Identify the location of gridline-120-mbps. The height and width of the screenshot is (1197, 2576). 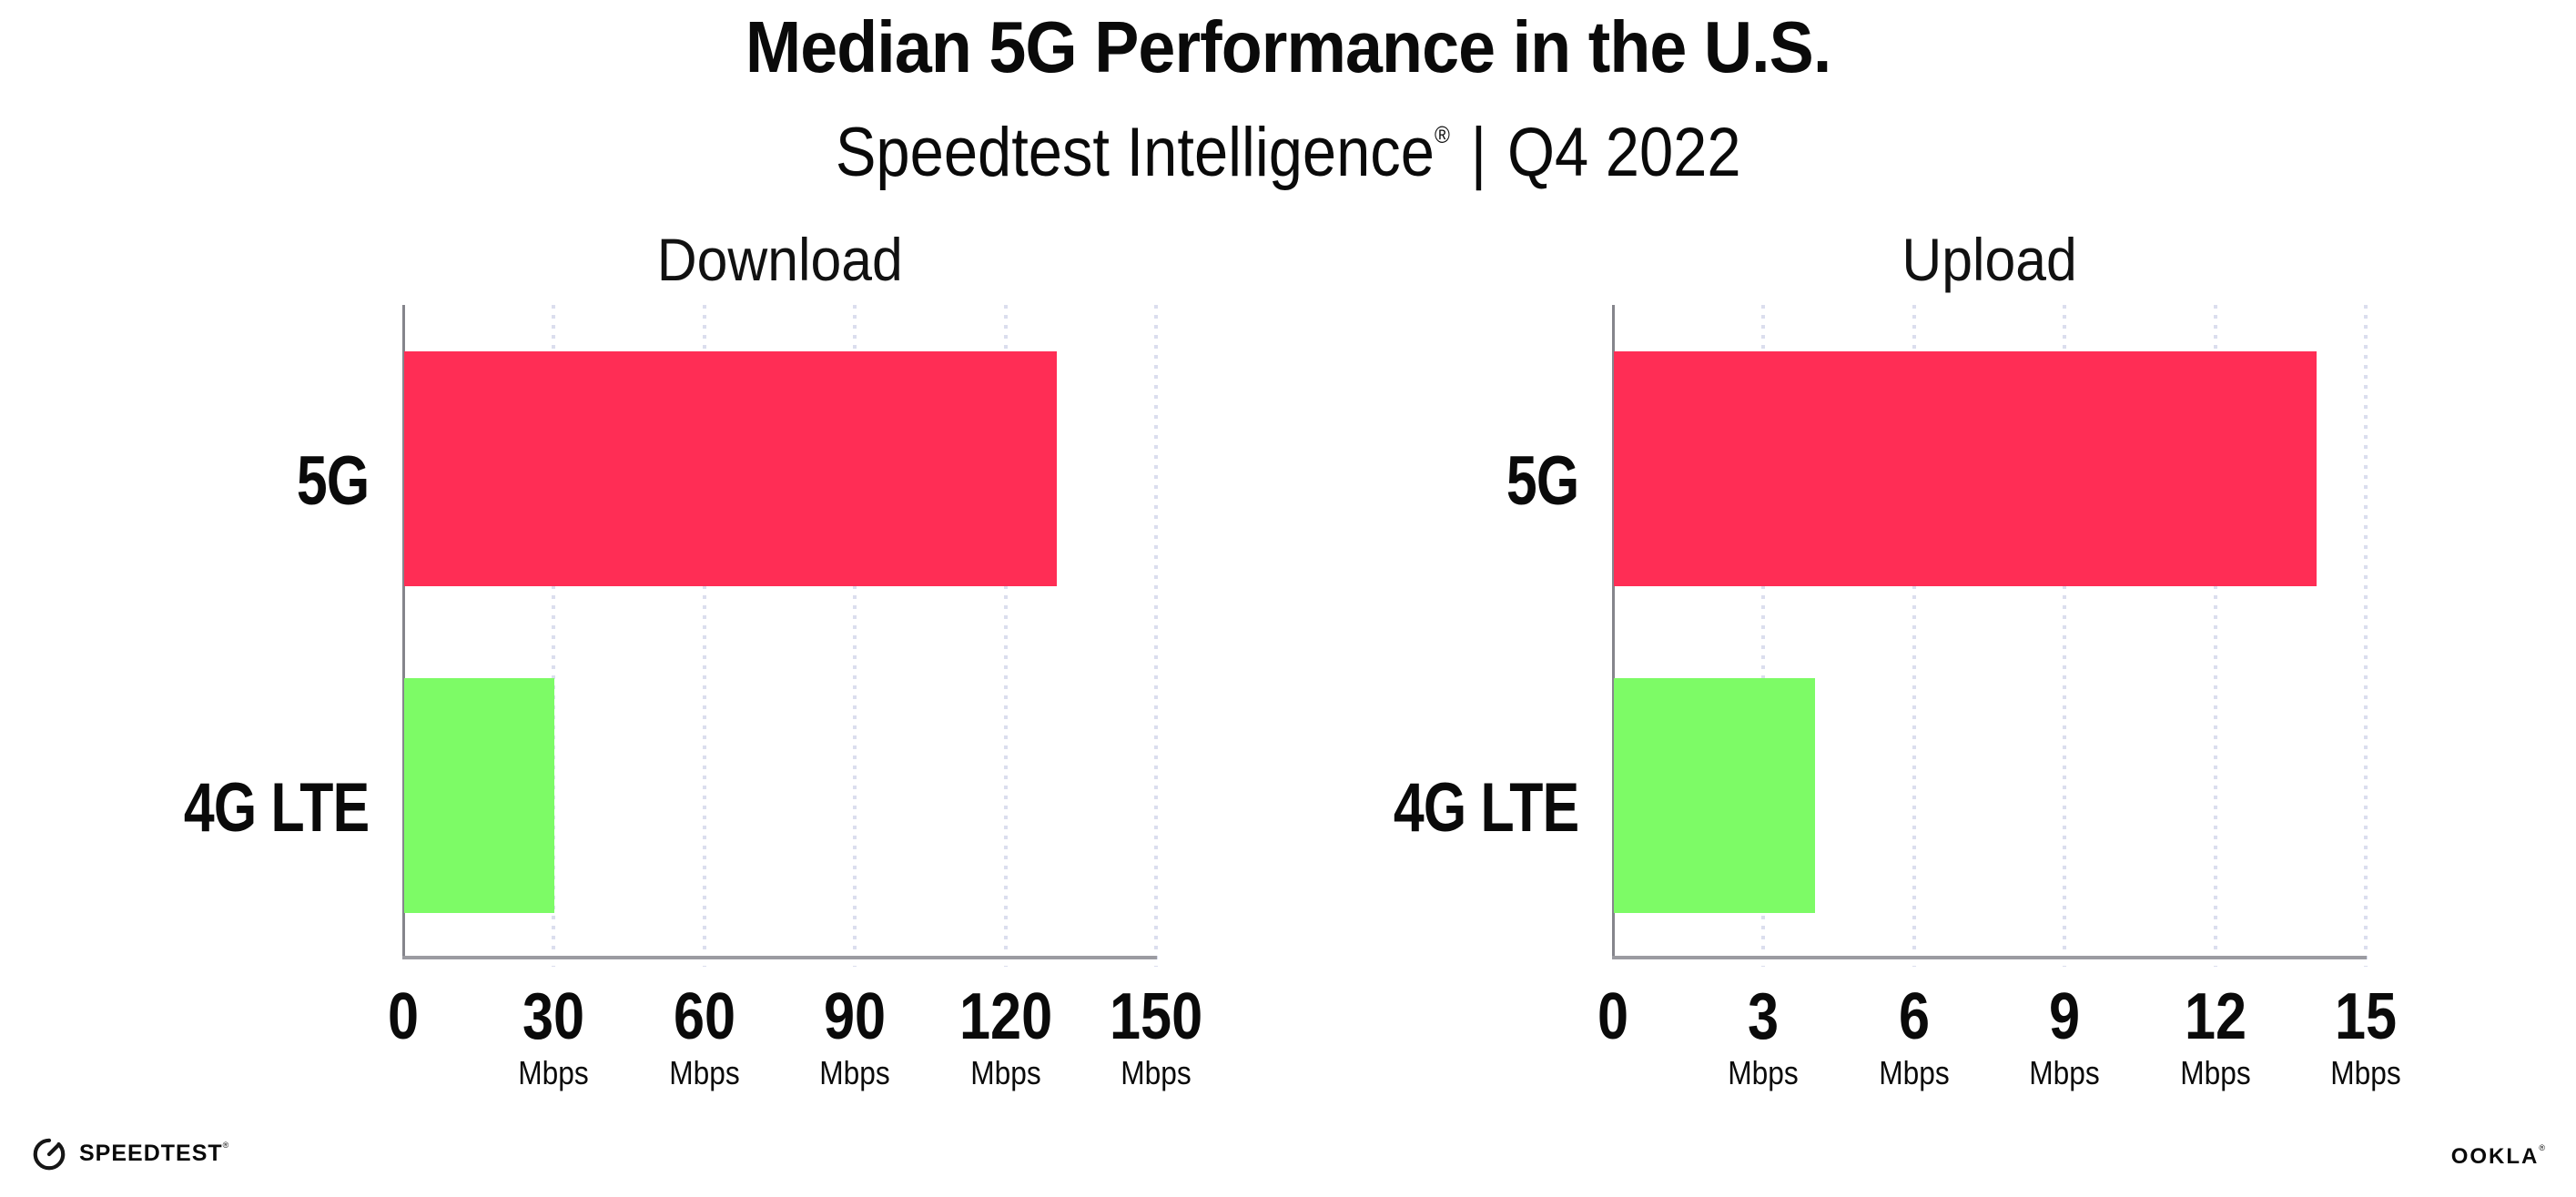
(1005, 636).